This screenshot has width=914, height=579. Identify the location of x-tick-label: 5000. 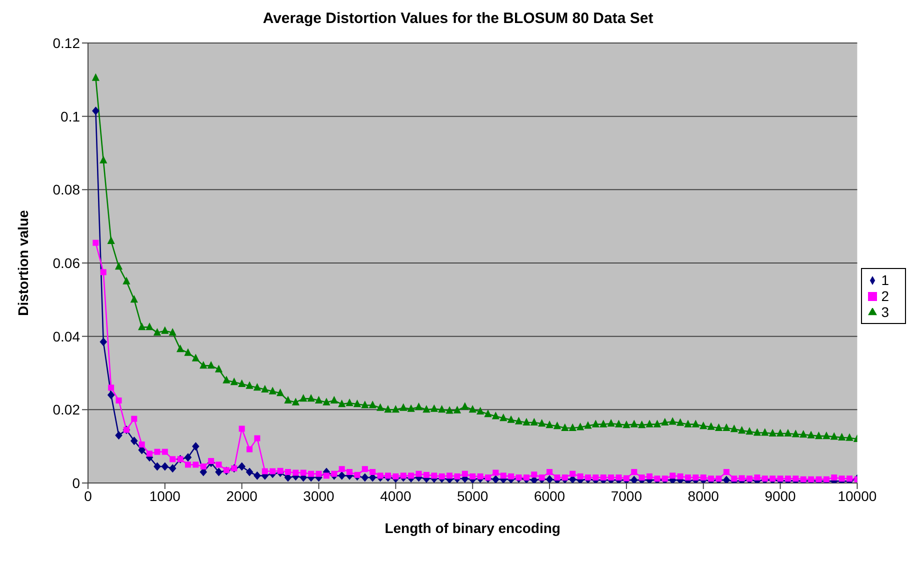
(472, 496).